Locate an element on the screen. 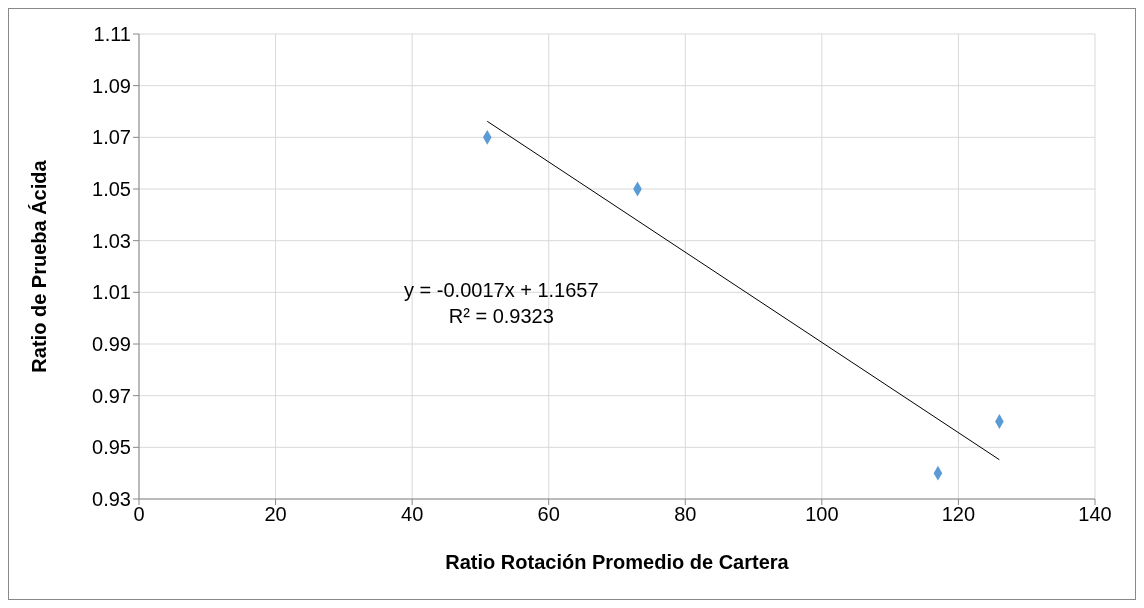  y-tick-label: 1.03 is located at coordinates (111, 240).